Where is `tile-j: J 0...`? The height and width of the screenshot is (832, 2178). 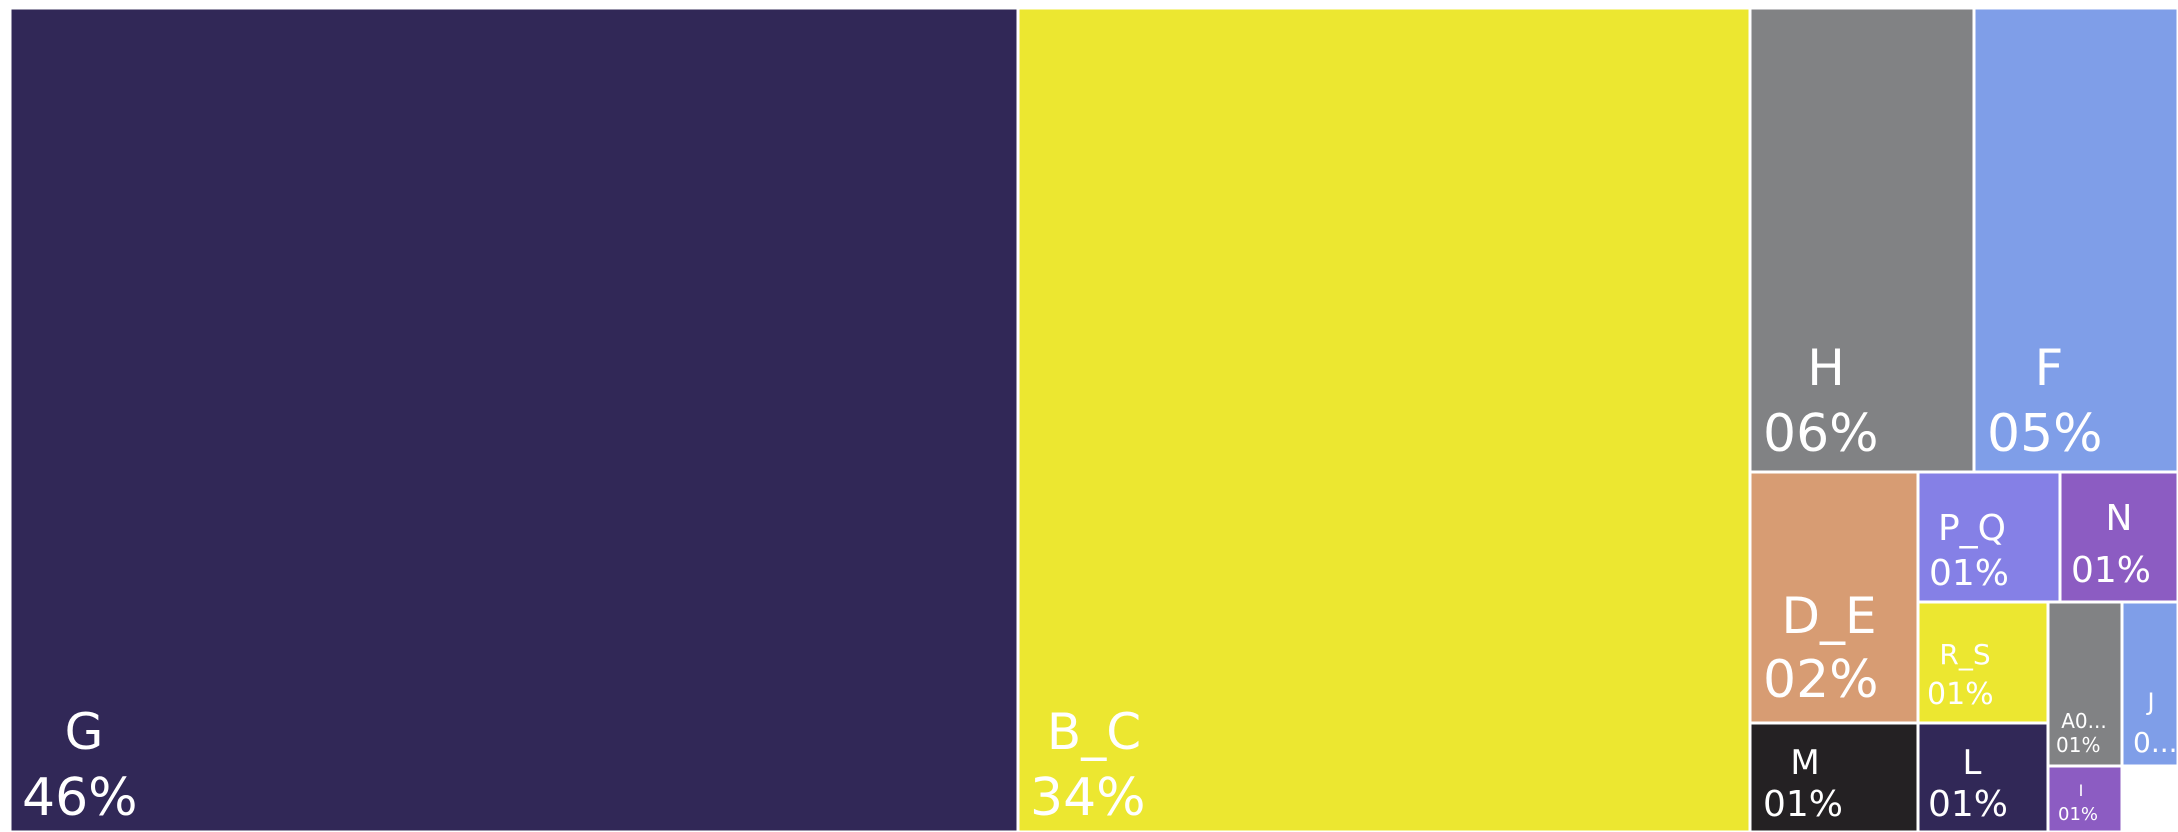 tile-j: J 0... is located at coordinates (2149, 684).